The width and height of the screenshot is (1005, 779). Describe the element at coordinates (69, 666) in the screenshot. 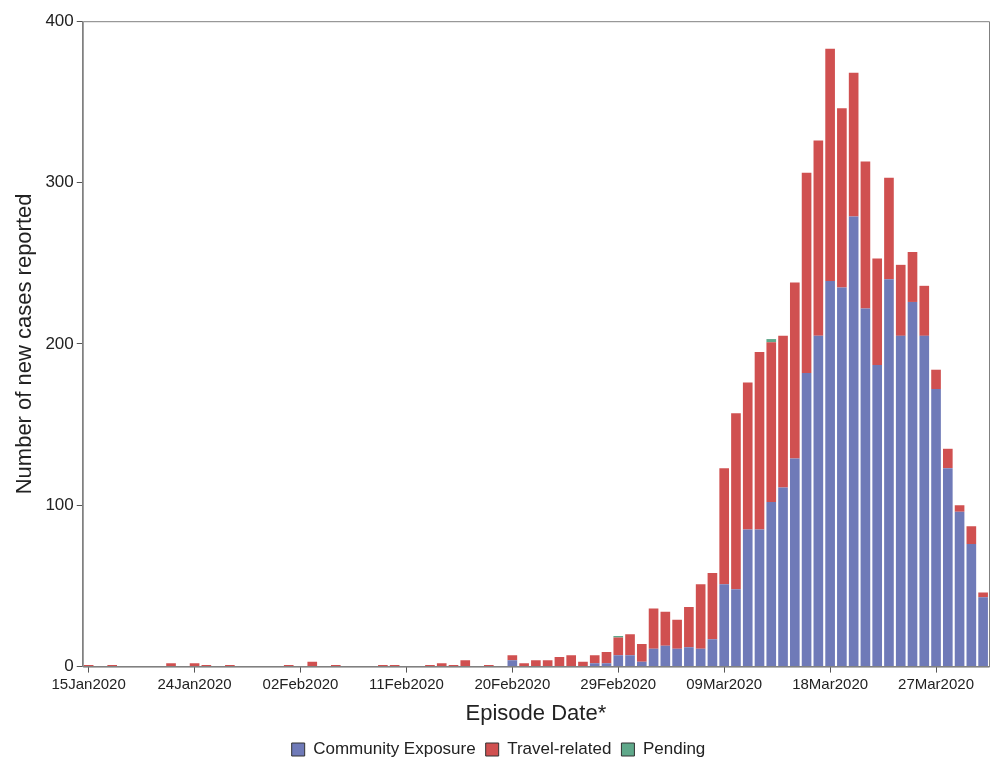

I see `y-tick-label: 0` at that location.